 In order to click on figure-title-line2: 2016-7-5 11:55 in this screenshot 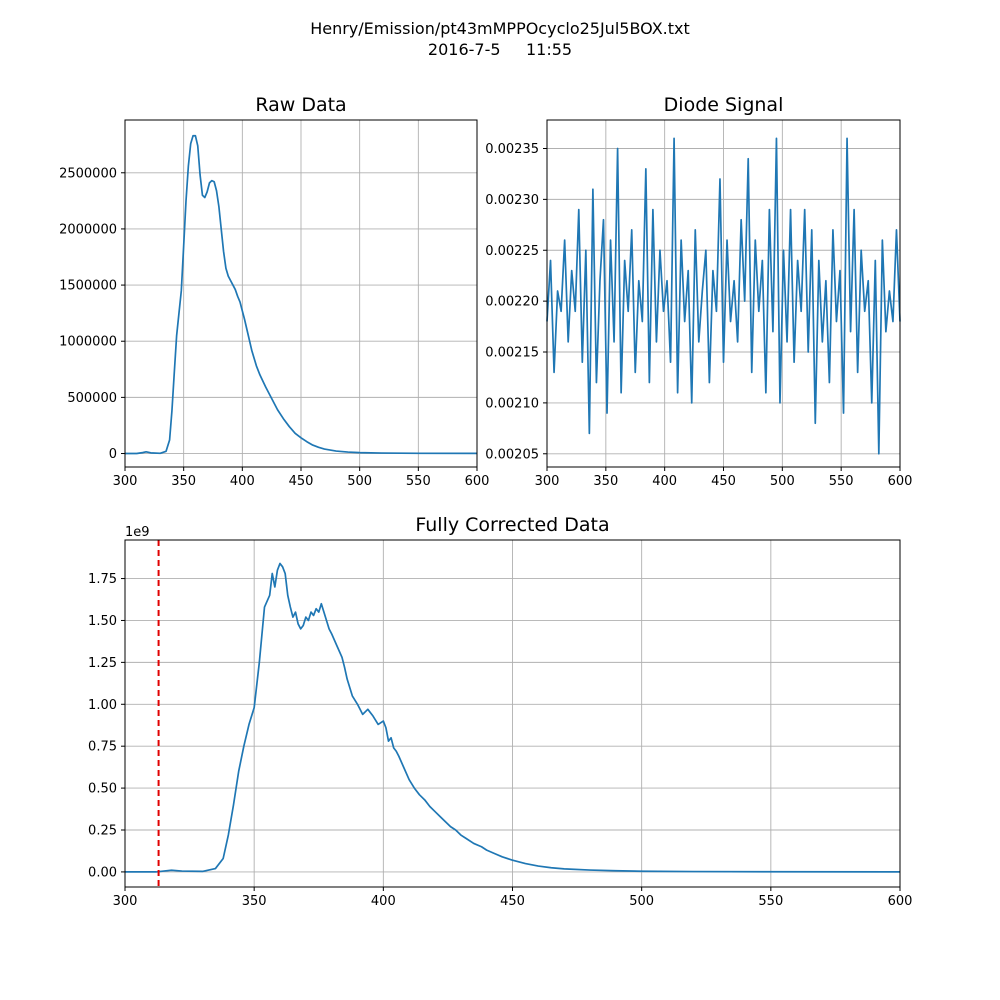, I will do `click(500, 49)`.